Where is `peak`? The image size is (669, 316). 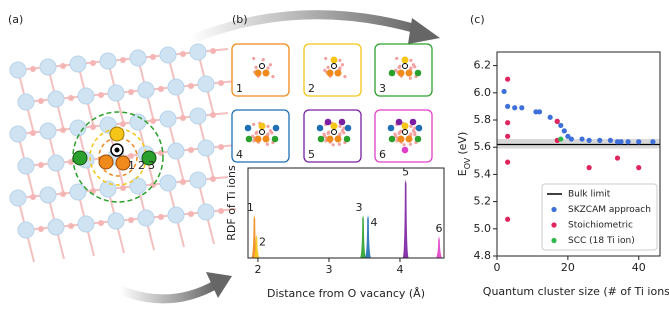 peak is located at coordinates (256, 246).